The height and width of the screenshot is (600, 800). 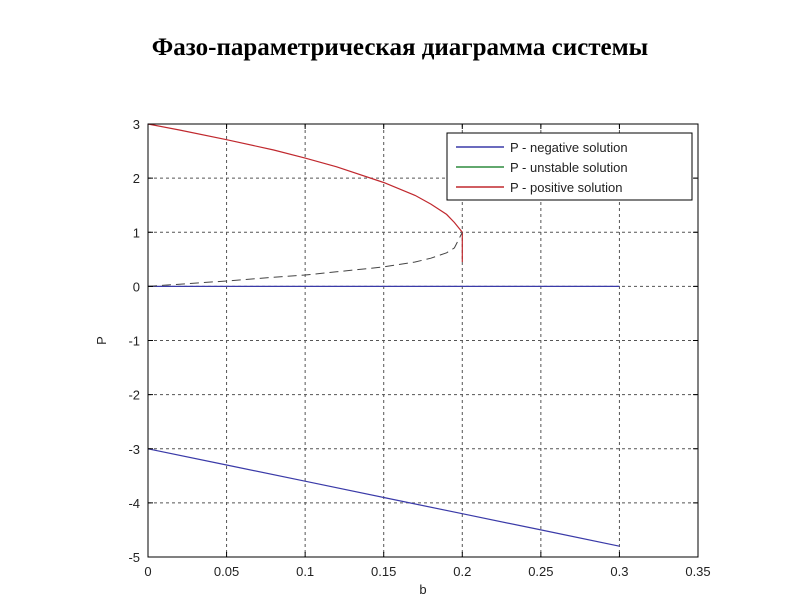 I want to click on y-tick-label: -2, so click(x=134, y=395).